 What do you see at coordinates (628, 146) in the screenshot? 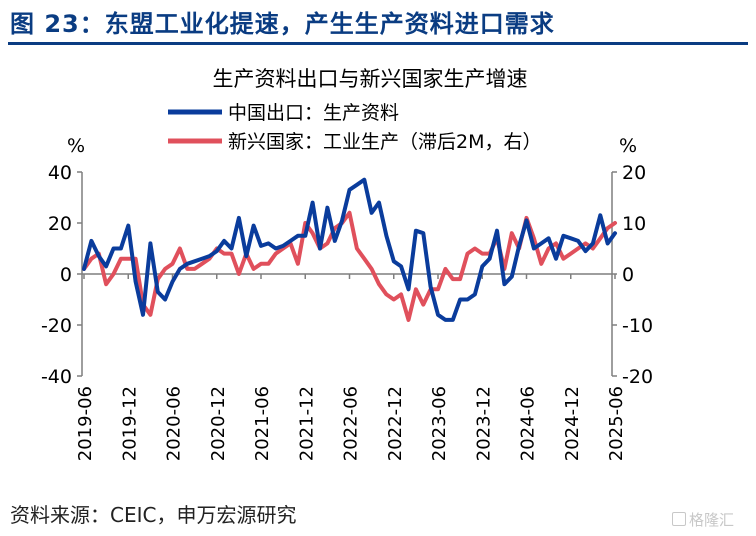
I see `right-axis-unit: %` at bounding box center [628, 146].